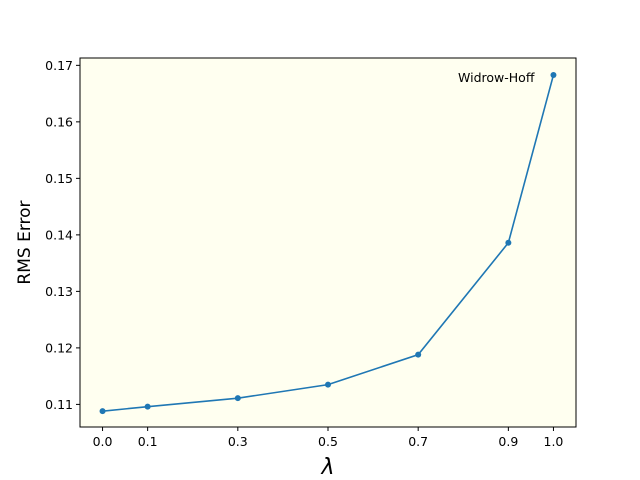  I want to click on y-tick-label: 0.14, so click(59, 234).